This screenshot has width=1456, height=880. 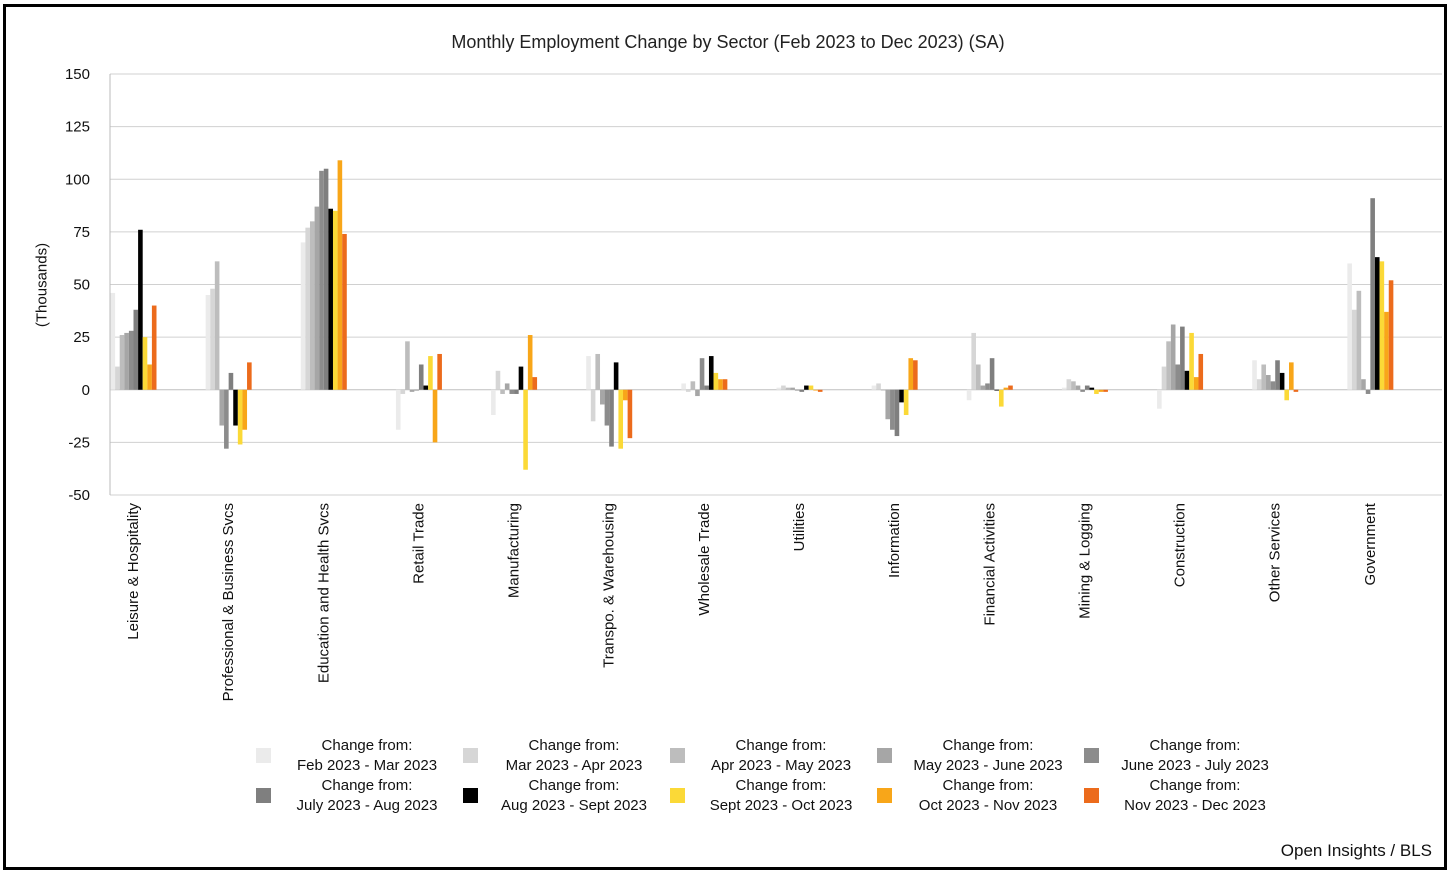 I want to click on y-tick-label: 75, so click(x=81, y=232).